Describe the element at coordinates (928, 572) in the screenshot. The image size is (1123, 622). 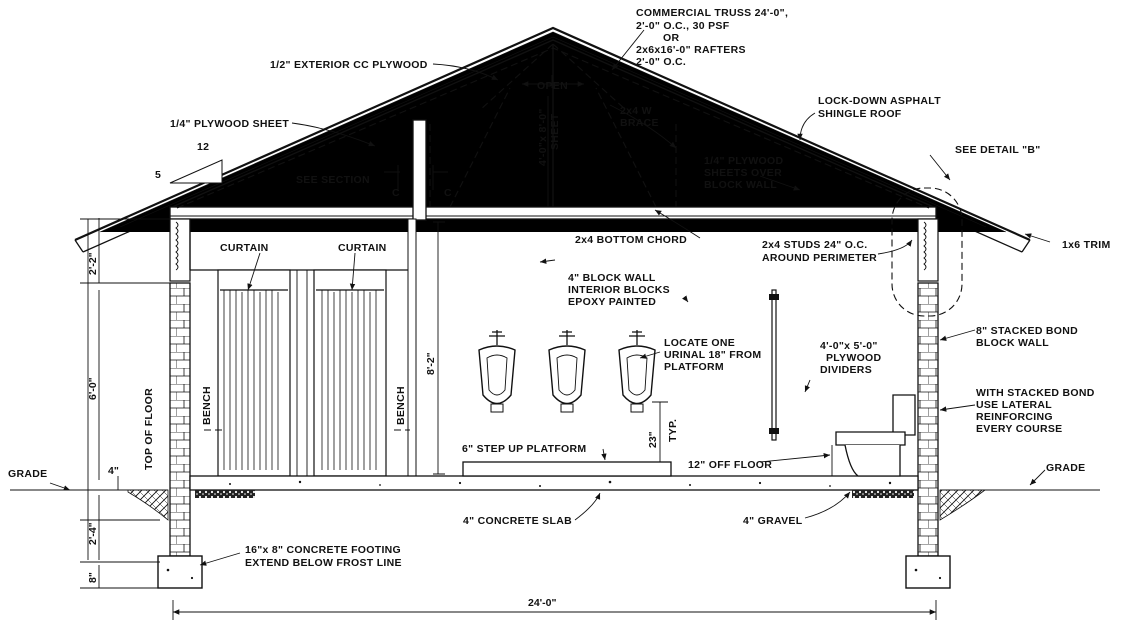
I see `right-footing` at that location.